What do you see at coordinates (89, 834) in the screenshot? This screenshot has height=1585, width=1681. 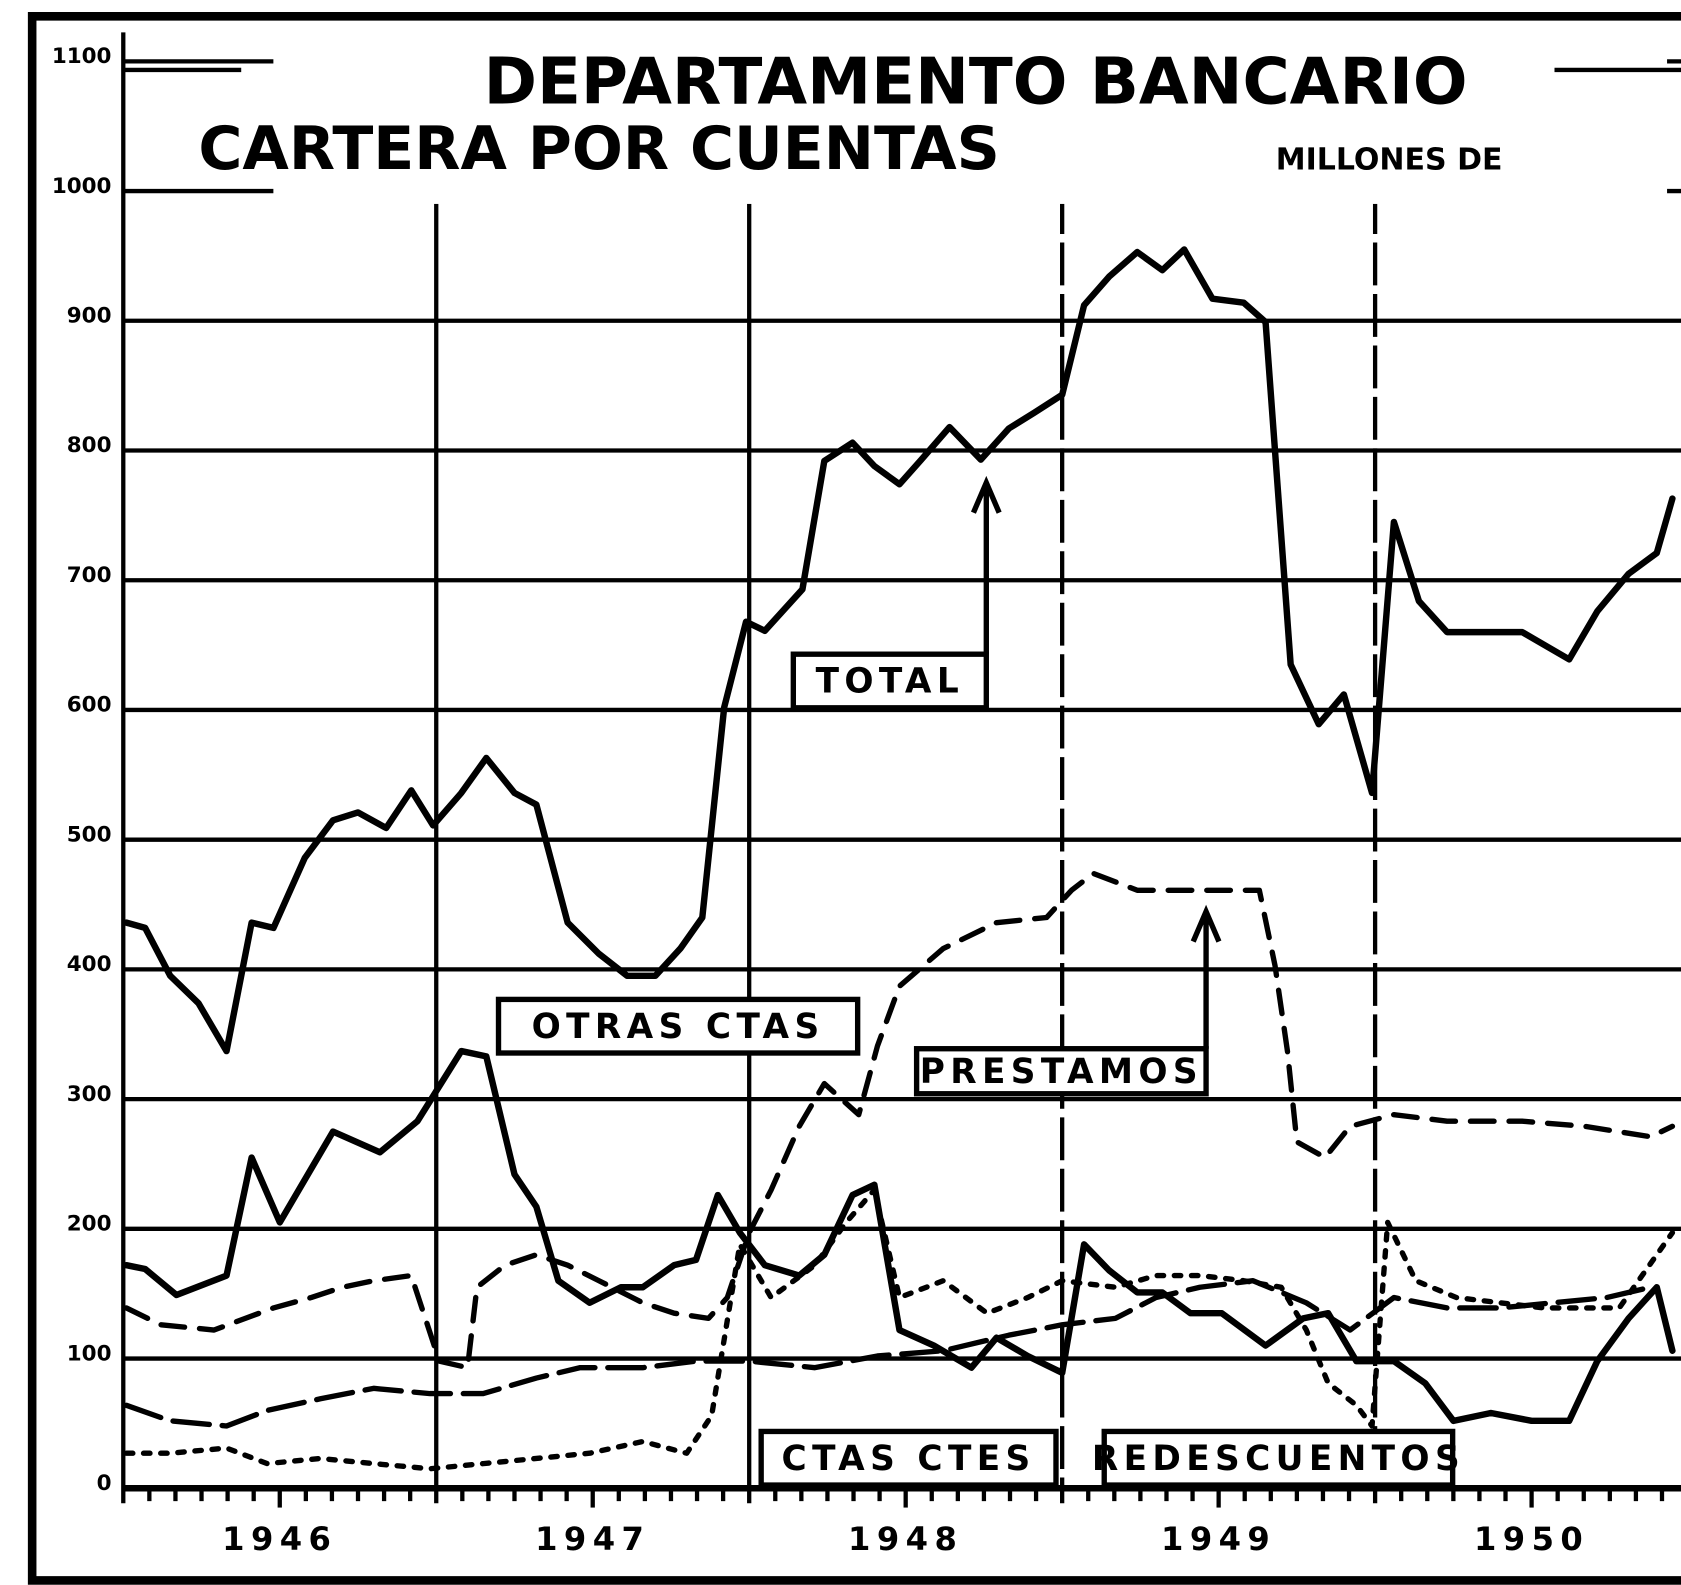 I see `y-tick-label: 500` at bounding box center [89, 834].